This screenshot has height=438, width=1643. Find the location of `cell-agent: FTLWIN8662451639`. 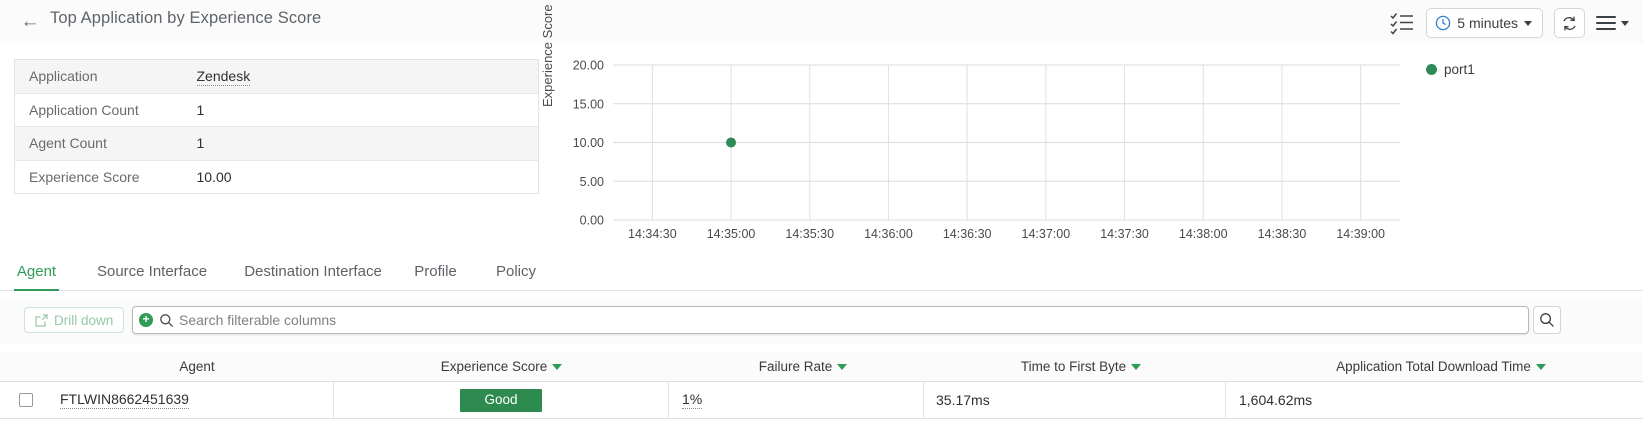

cell-agent: FTLWIN8662451639 is located at coordinates (193, 400).